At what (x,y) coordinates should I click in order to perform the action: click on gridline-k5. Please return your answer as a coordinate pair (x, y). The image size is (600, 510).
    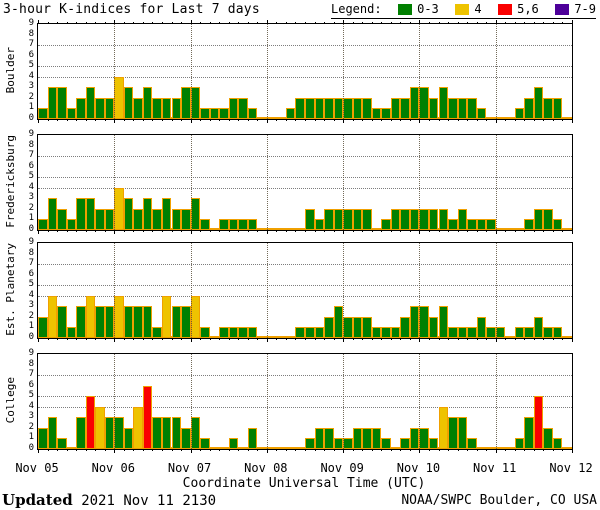
    Looking at the image, I should click on (305, 286).